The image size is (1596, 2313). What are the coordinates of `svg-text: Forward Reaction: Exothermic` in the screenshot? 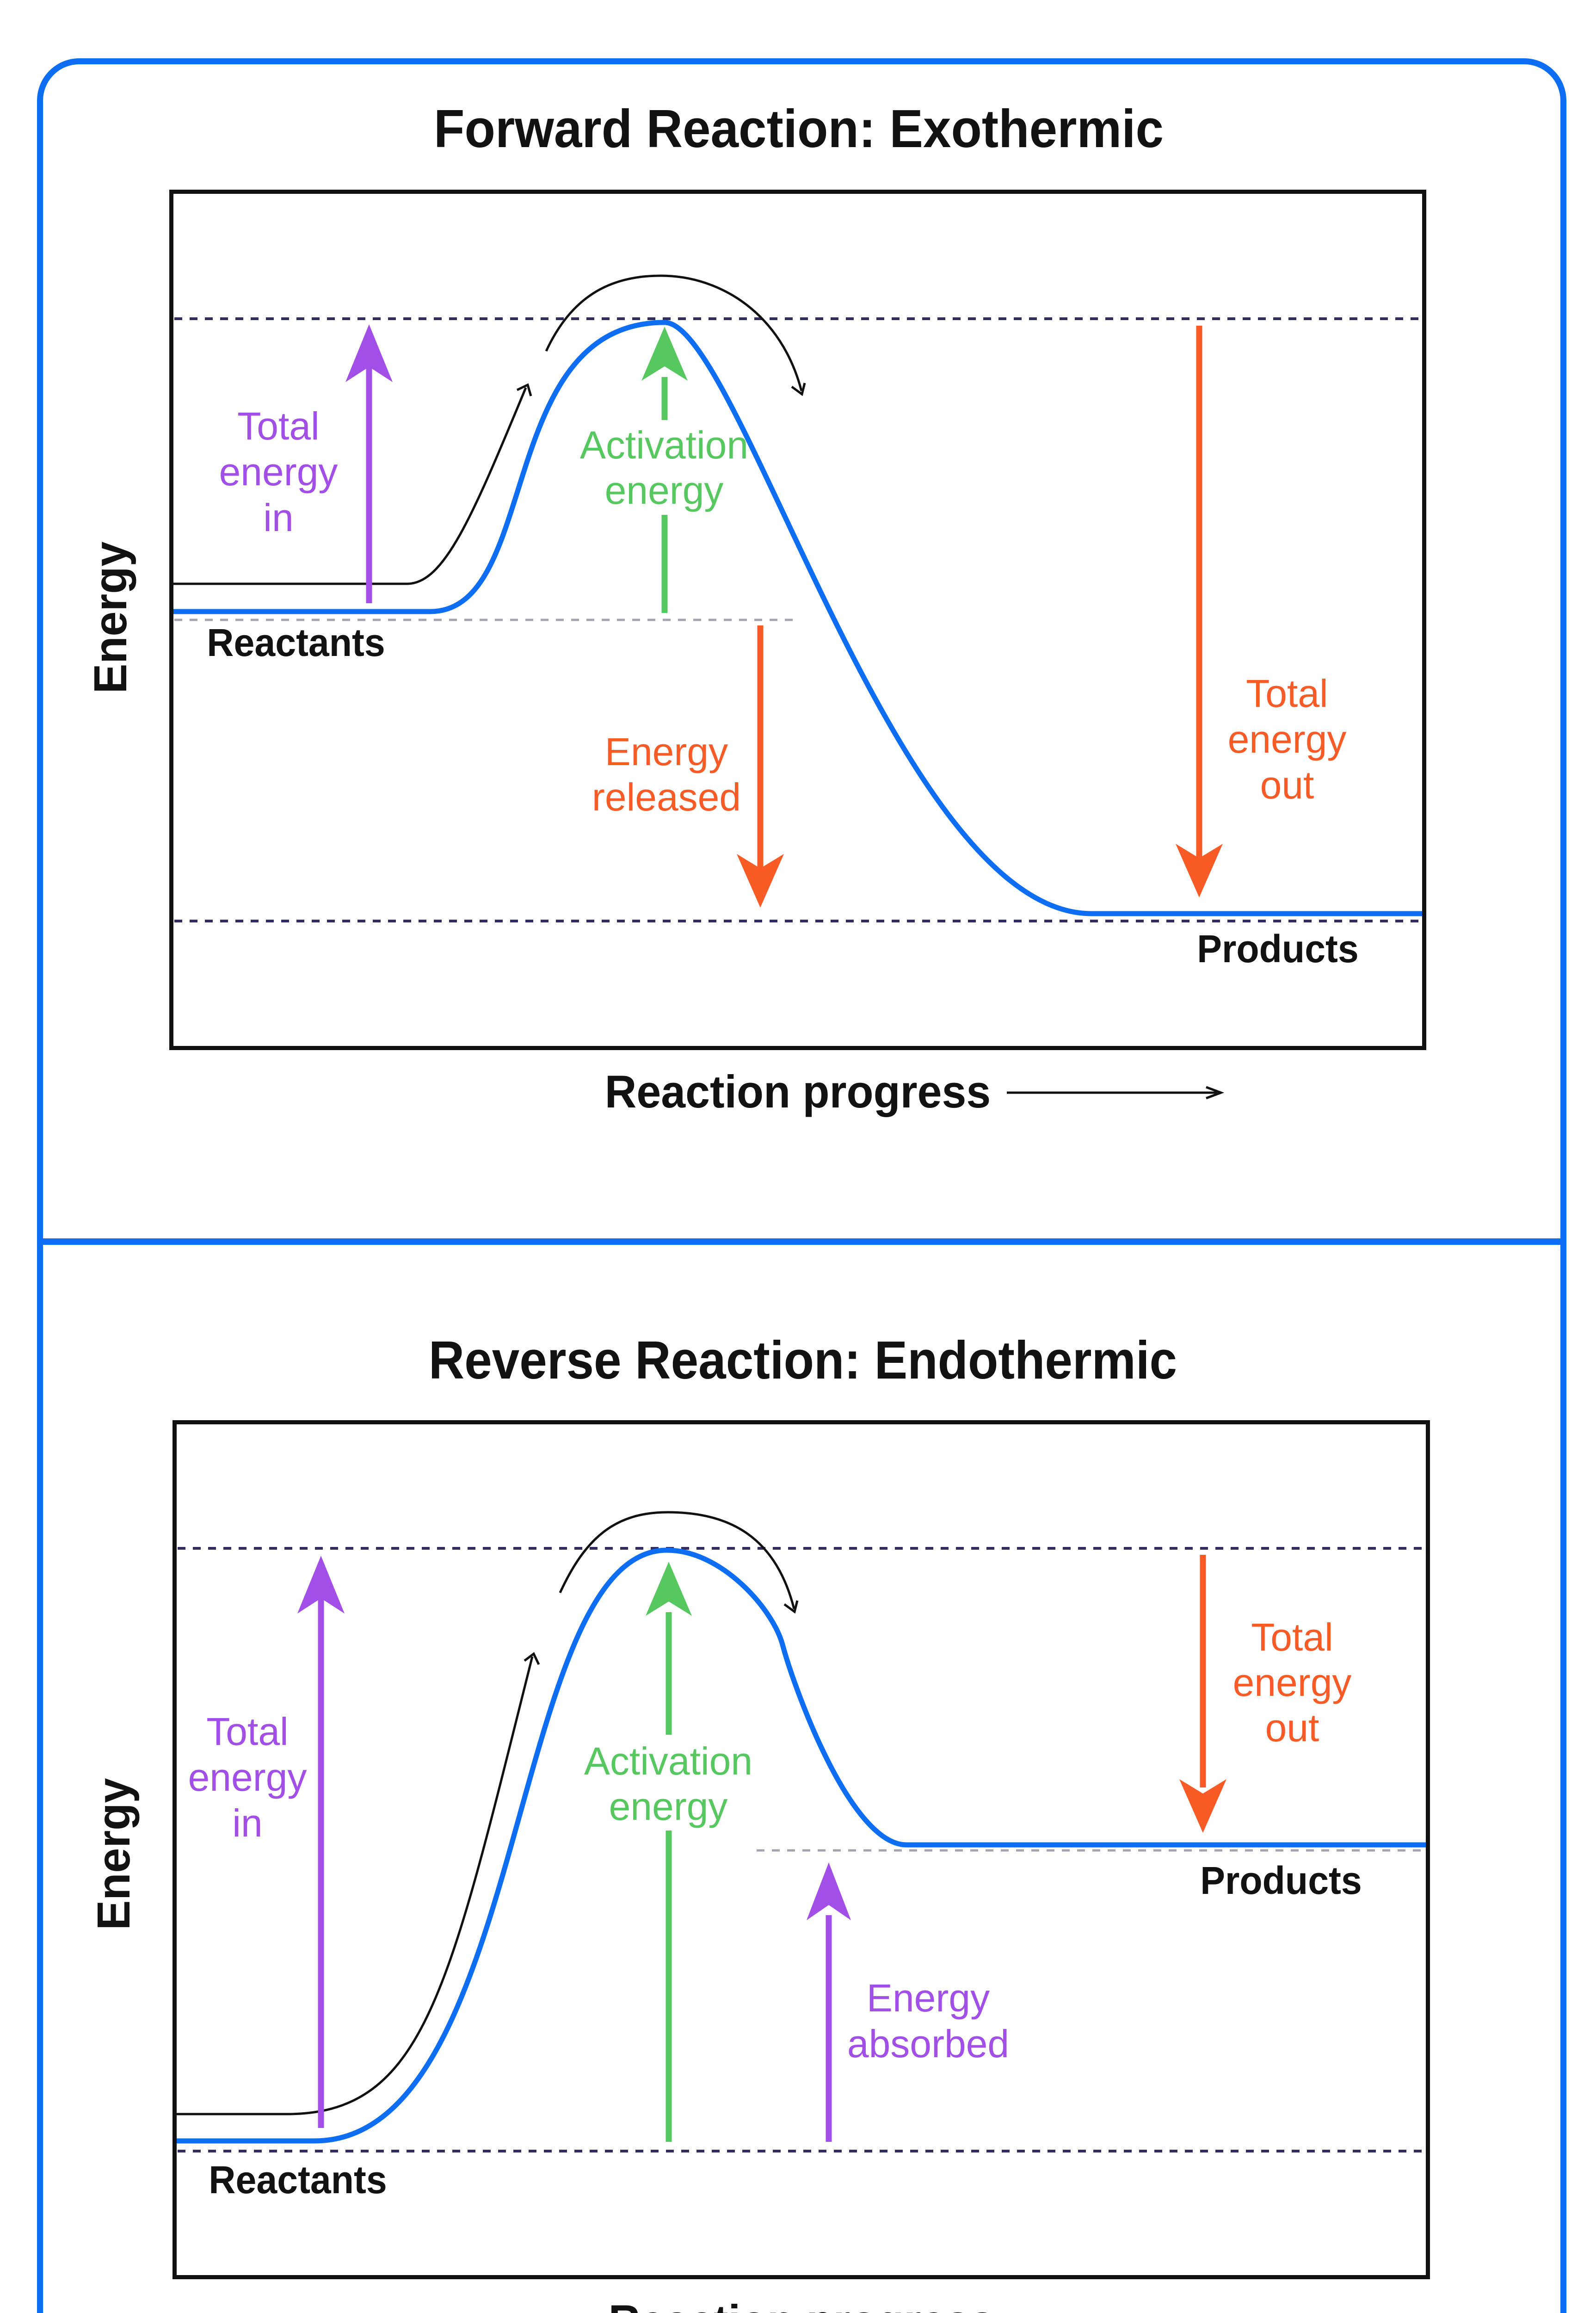 It's located at (799, 129).